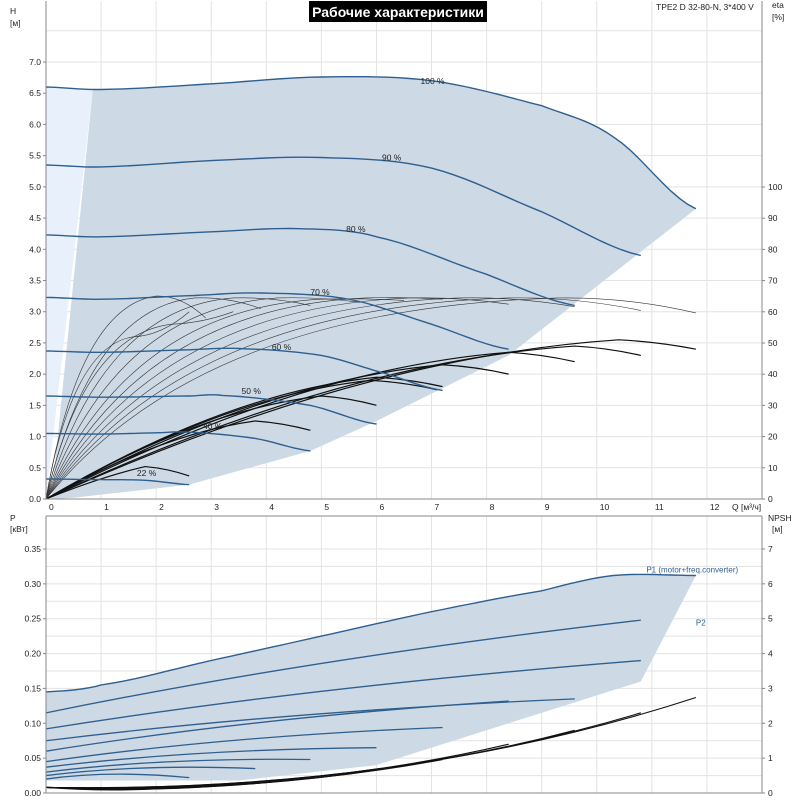 The width and height of the screenshot is (800, 800). Describe the element at coordinates (35, 312) in the screenshot. I see `head-y-tick-label: 3.0` at that location.